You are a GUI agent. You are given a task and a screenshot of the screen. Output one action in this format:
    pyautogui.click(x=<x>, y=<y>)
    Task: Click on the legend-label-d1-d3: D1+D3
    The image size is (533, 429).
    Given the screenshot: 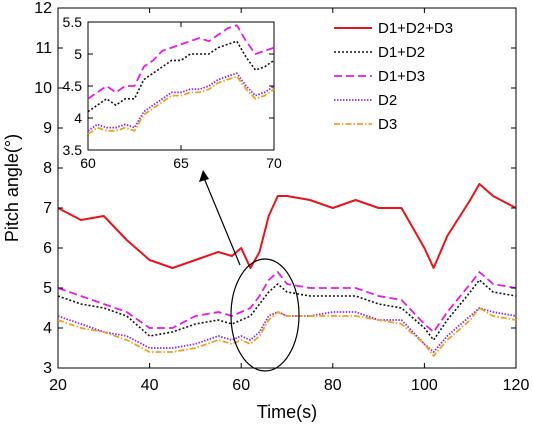 What is the action you would take?
    pyautogui.click(x=401, y=76)
    